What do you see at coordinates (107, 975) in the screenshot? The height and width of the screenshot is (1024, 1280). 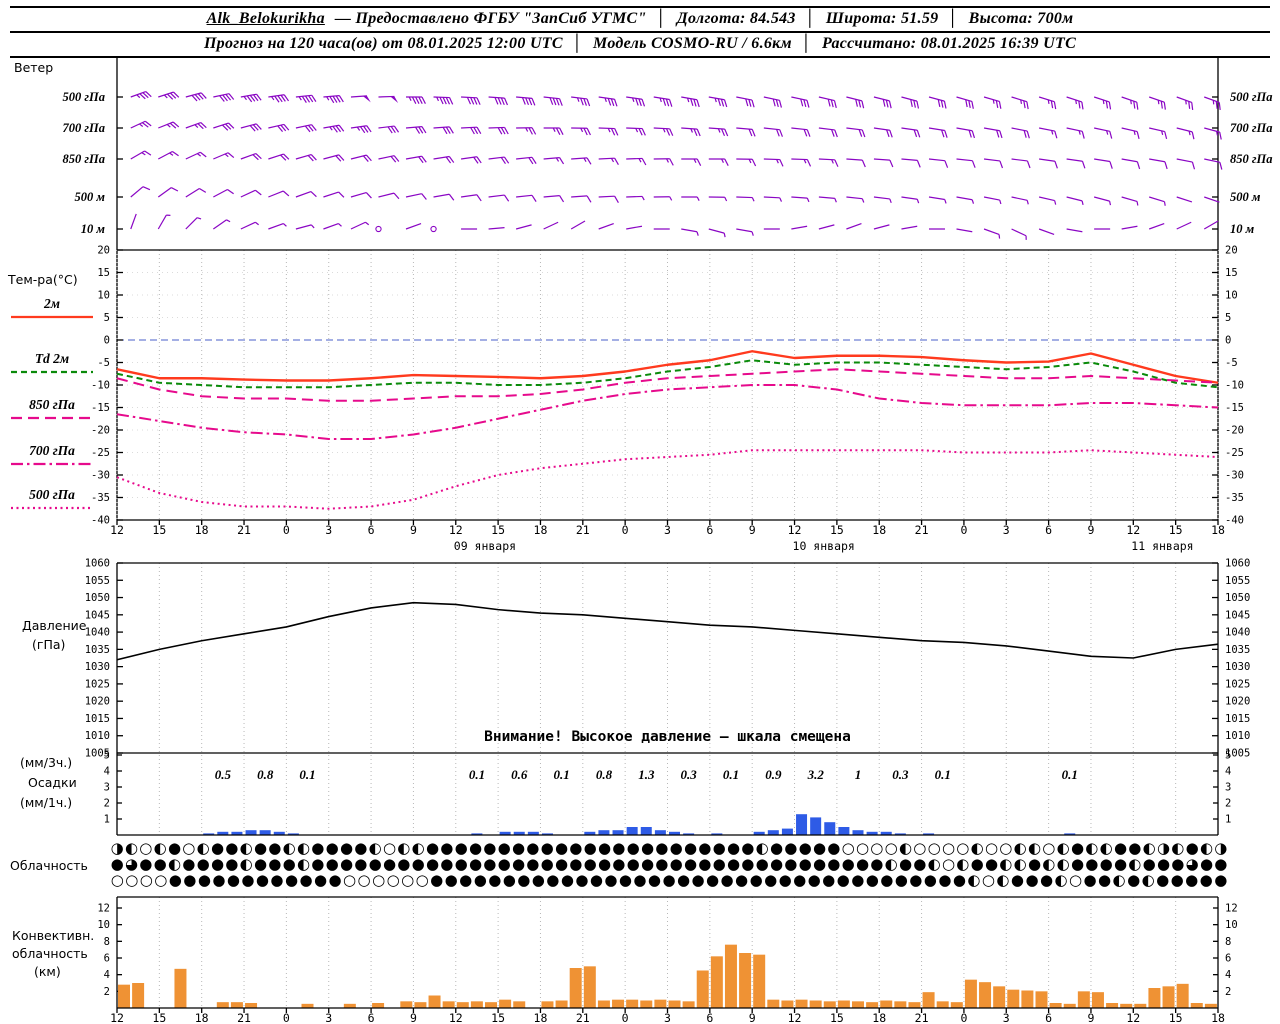 I see `convective-ytick-label: 4` at bounding box center [107, 975].